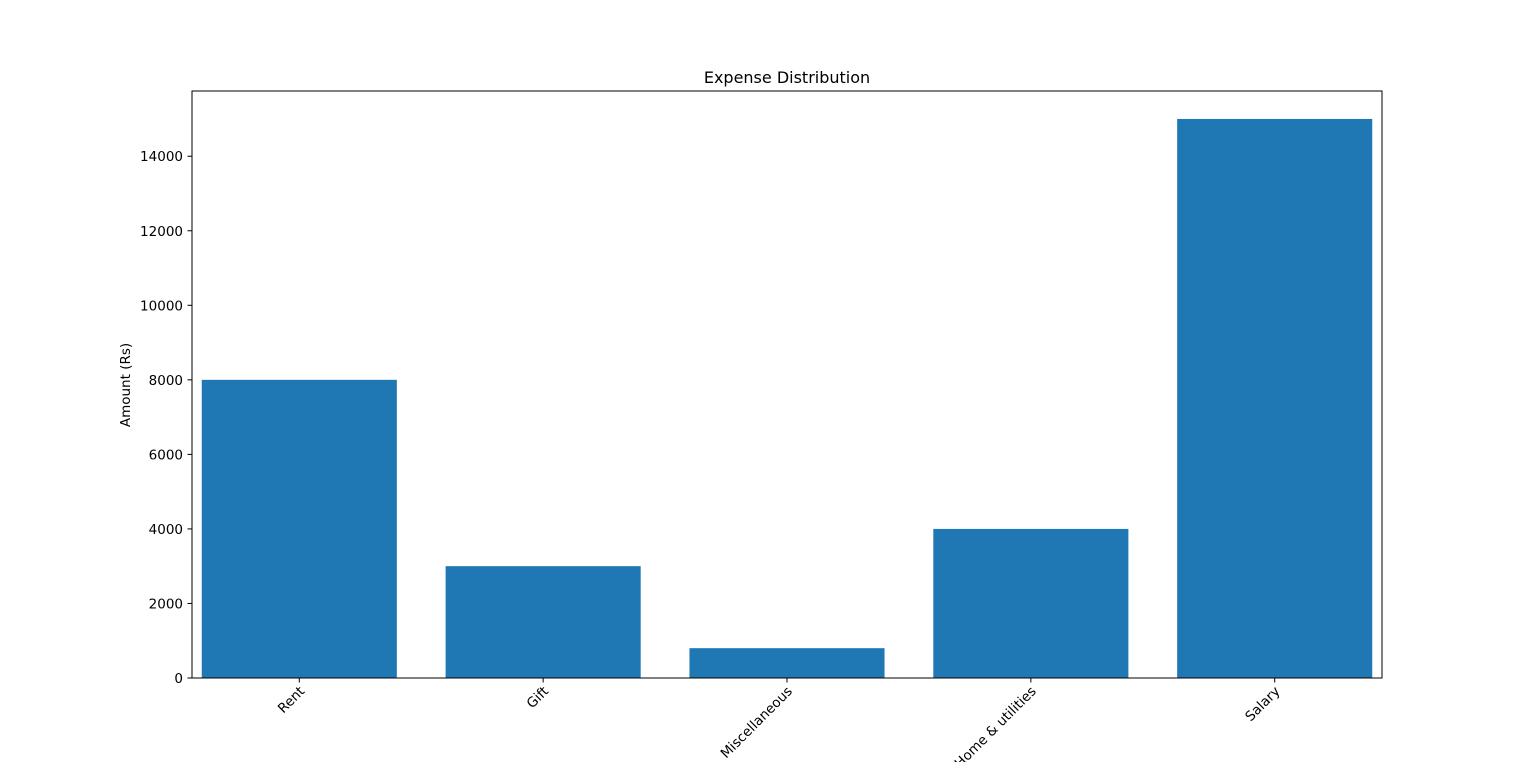  Describe the element at coordinates (291, 700) in the screenshot. I see `x-tick-label: Rent` at that location.